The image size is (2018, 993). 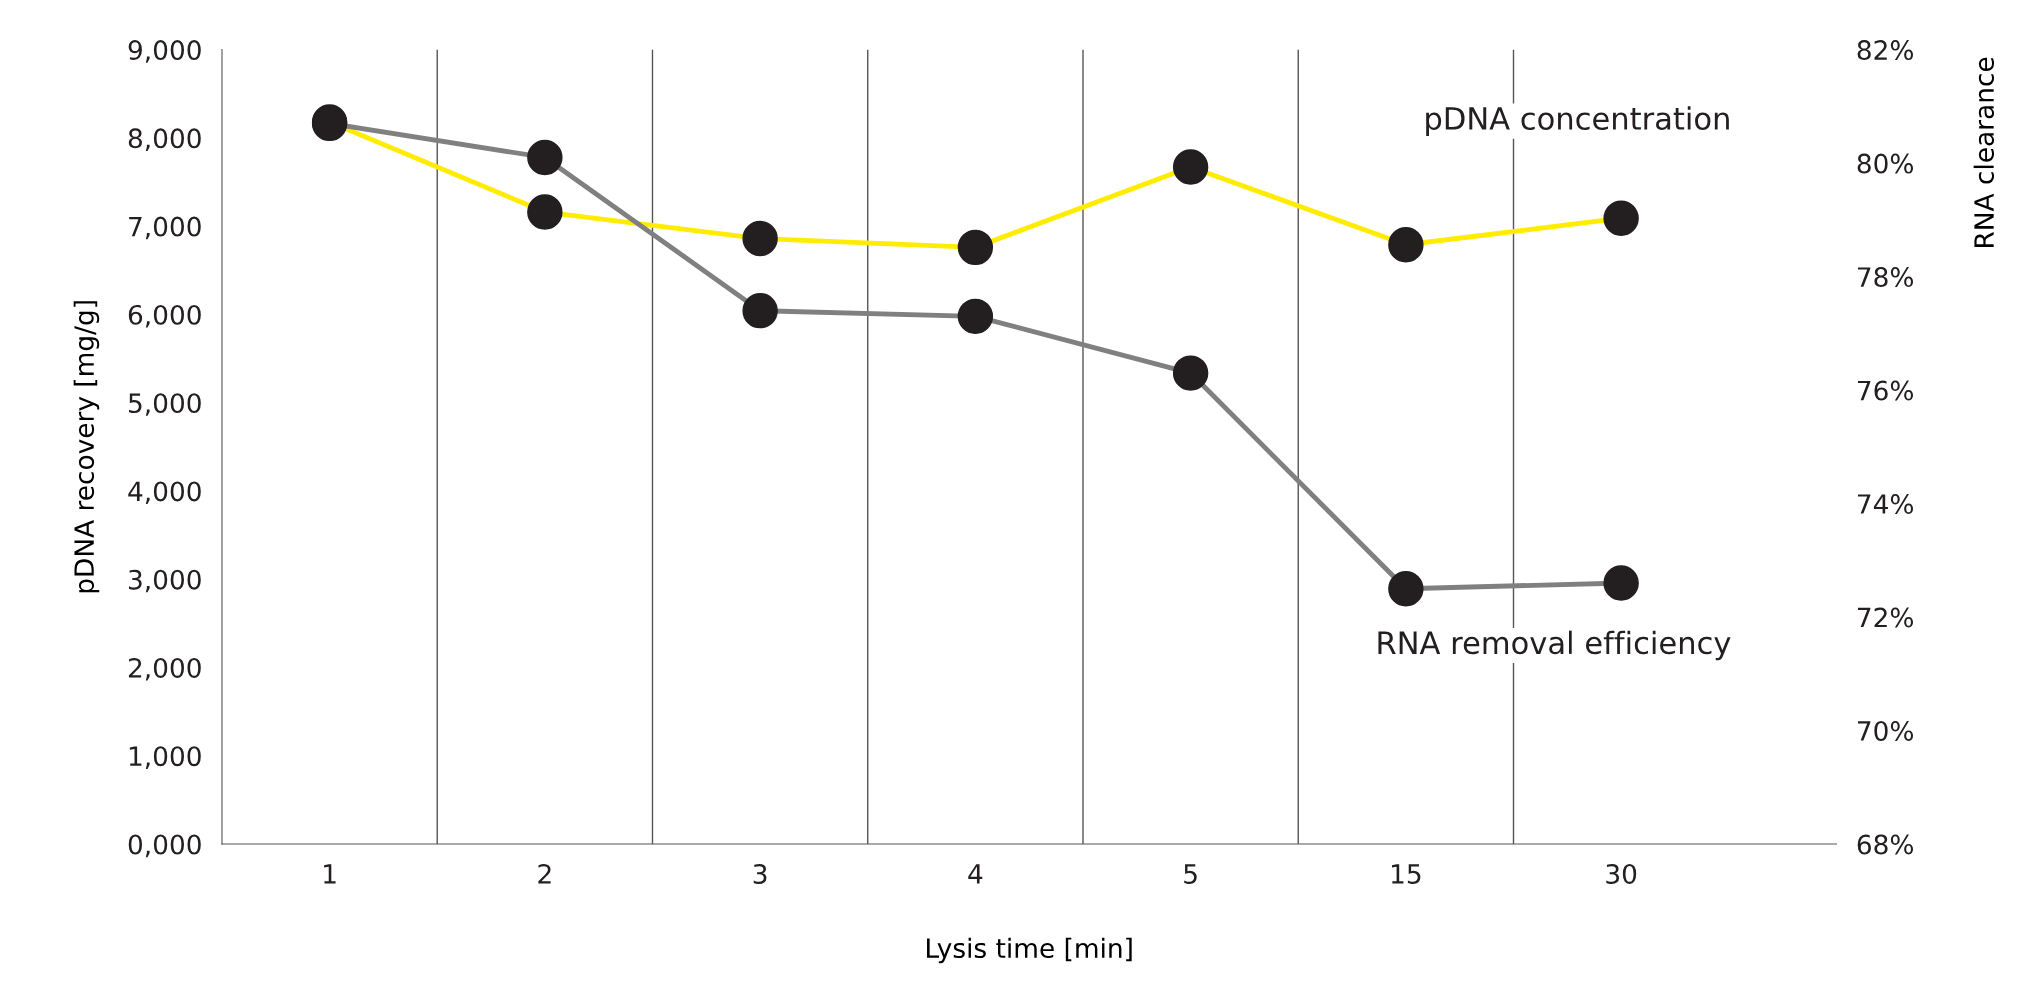 What do you see at coordinates (164, 493) in the screenshot?
I see `y-tick-label: 4,000` at bounding box center [164, 493].